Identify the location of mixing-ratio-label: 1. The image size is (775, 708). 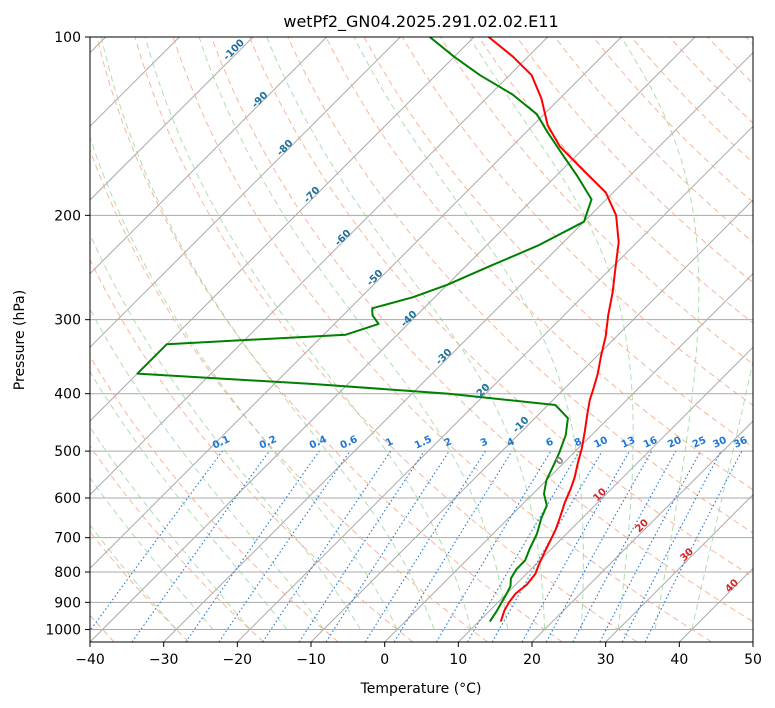
(389, 442).